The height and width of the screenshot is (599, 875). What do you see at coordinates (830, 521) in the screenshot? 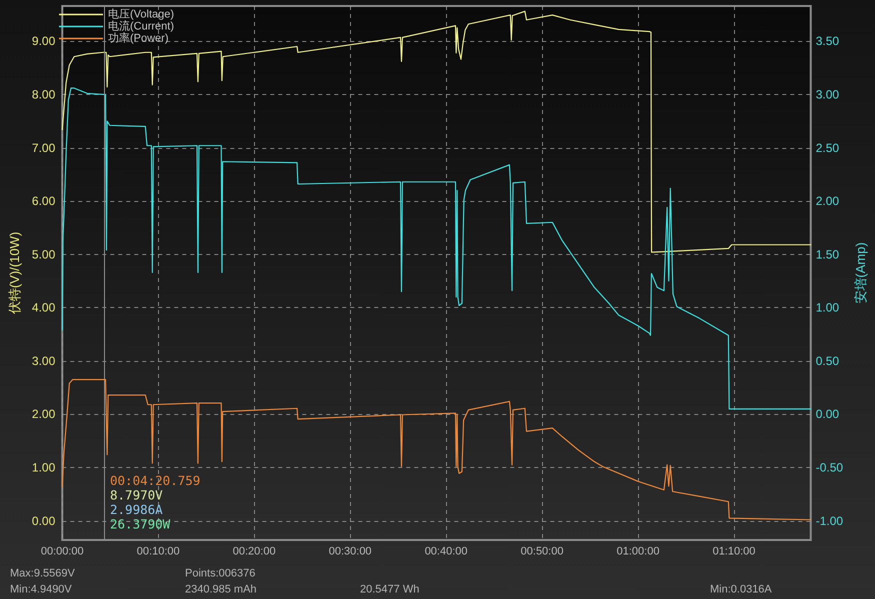
I see `y2-tick-label: -1.00` at bounding box center [830, 521].